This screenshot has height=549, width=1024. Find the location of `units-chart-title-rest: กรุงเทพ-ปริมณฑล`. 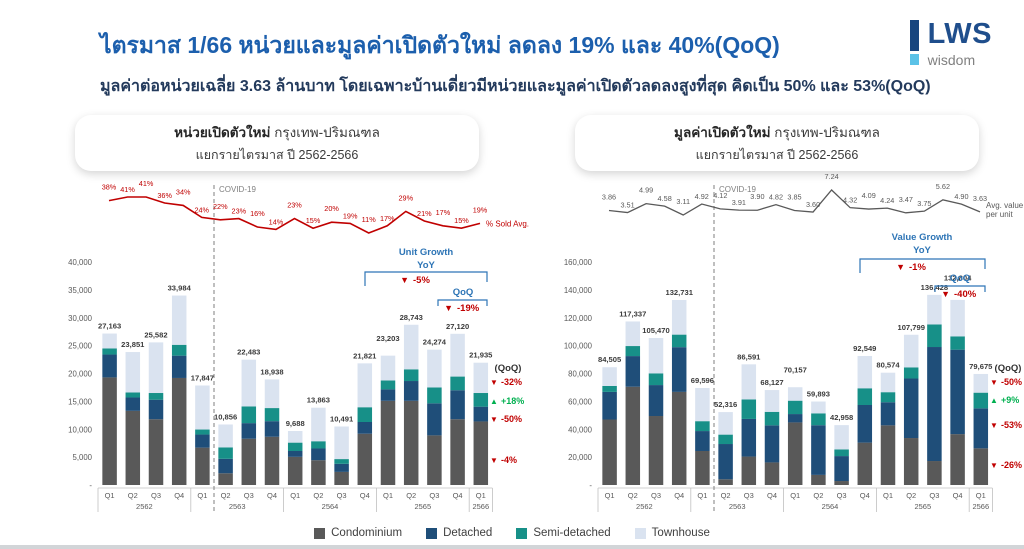

units-chart-title-rest: กรุงเทพ-ปริมณฑล is located at coordinates (325, 132).